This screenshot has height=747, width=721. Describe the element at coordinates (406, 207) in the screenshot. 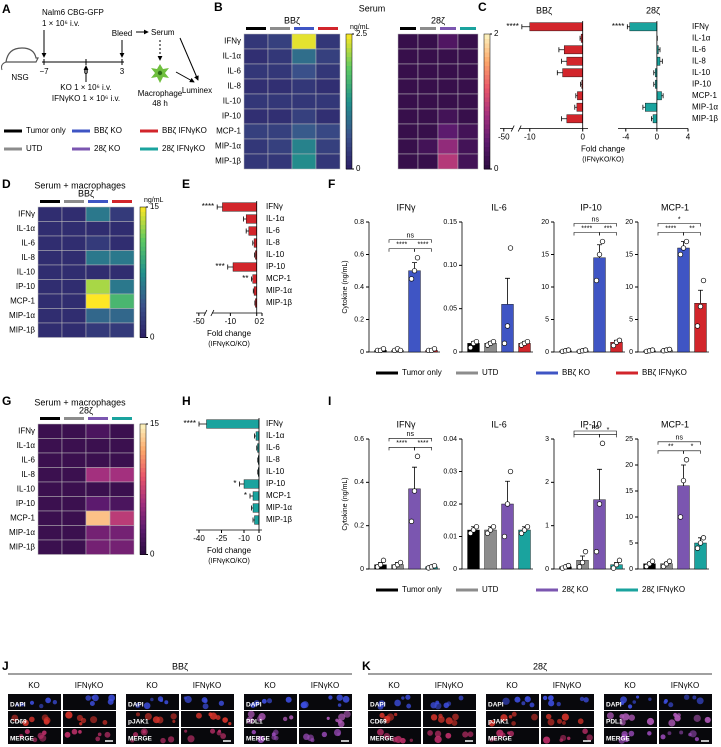

I see `chart-title: IFNγ` at that location.